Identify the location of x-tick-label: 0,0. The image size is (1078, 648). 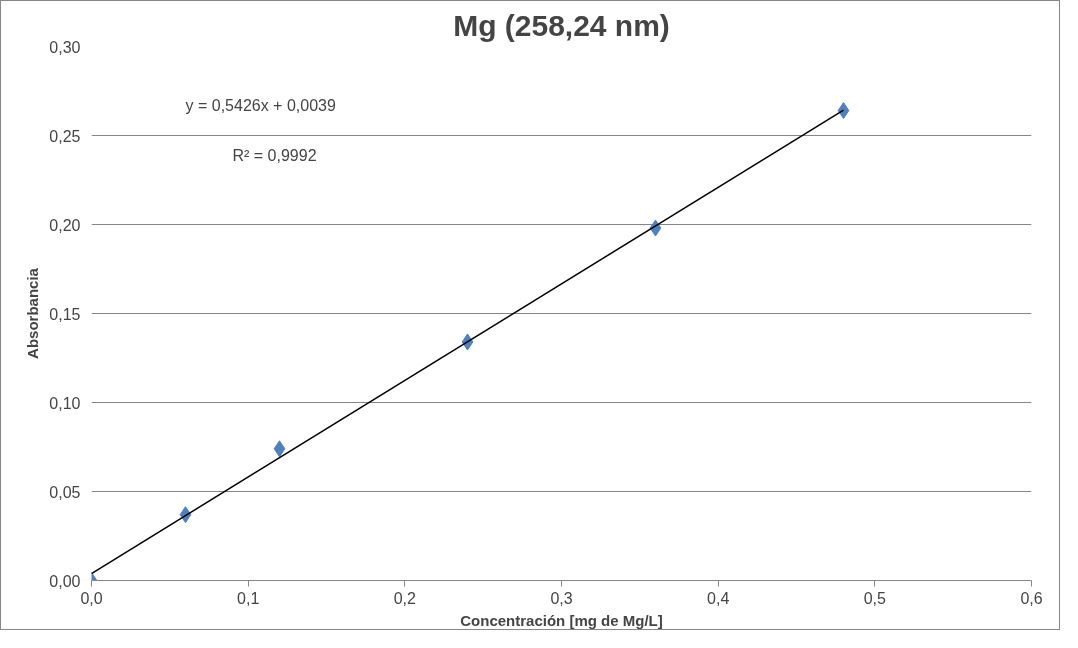
(91, 598).